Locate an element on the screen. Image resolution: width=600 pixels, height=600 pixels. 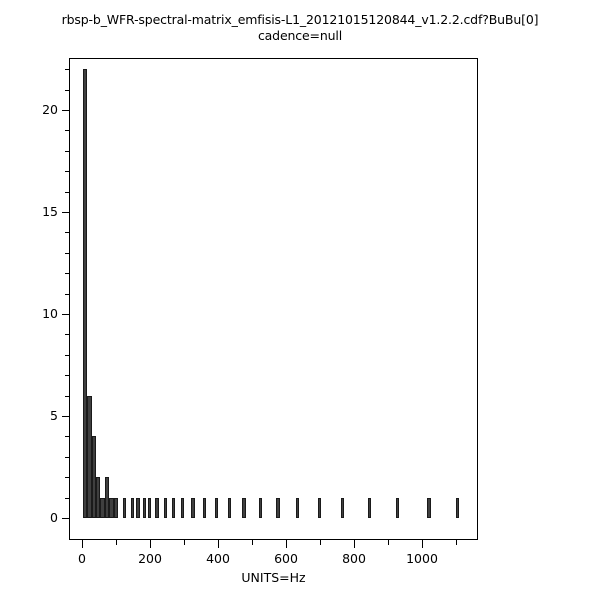
y-axis-tick-label: 5 is located at coordinates (54, 415).